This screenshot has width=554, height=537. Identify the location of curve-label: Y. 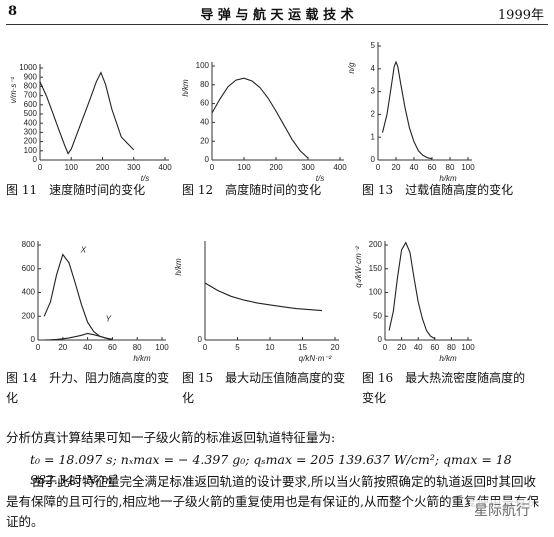
(109, 319).